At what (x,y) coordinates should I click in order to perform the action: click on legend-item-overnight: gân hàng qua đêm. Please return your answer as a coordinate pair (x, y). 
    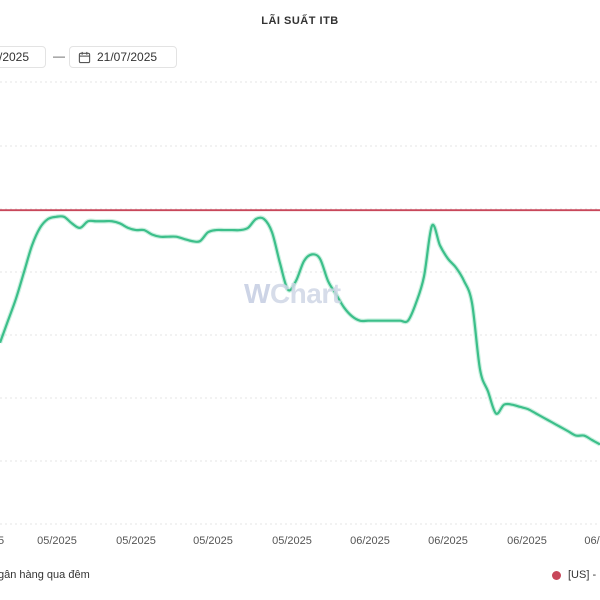
    Looking at the image, I should click on (45, 575).